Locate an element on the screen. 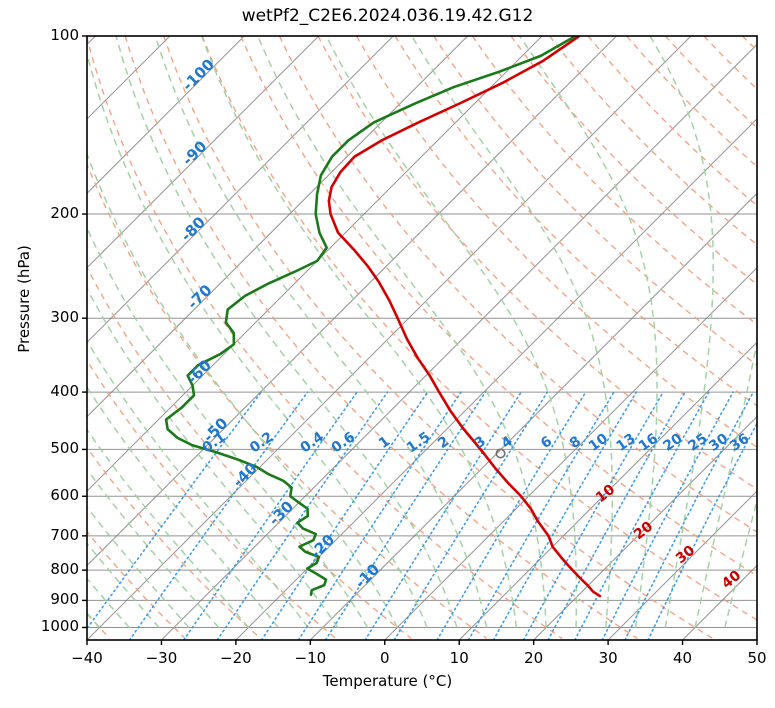  y-tick-label: 600 is located at coordinates (64, 495).